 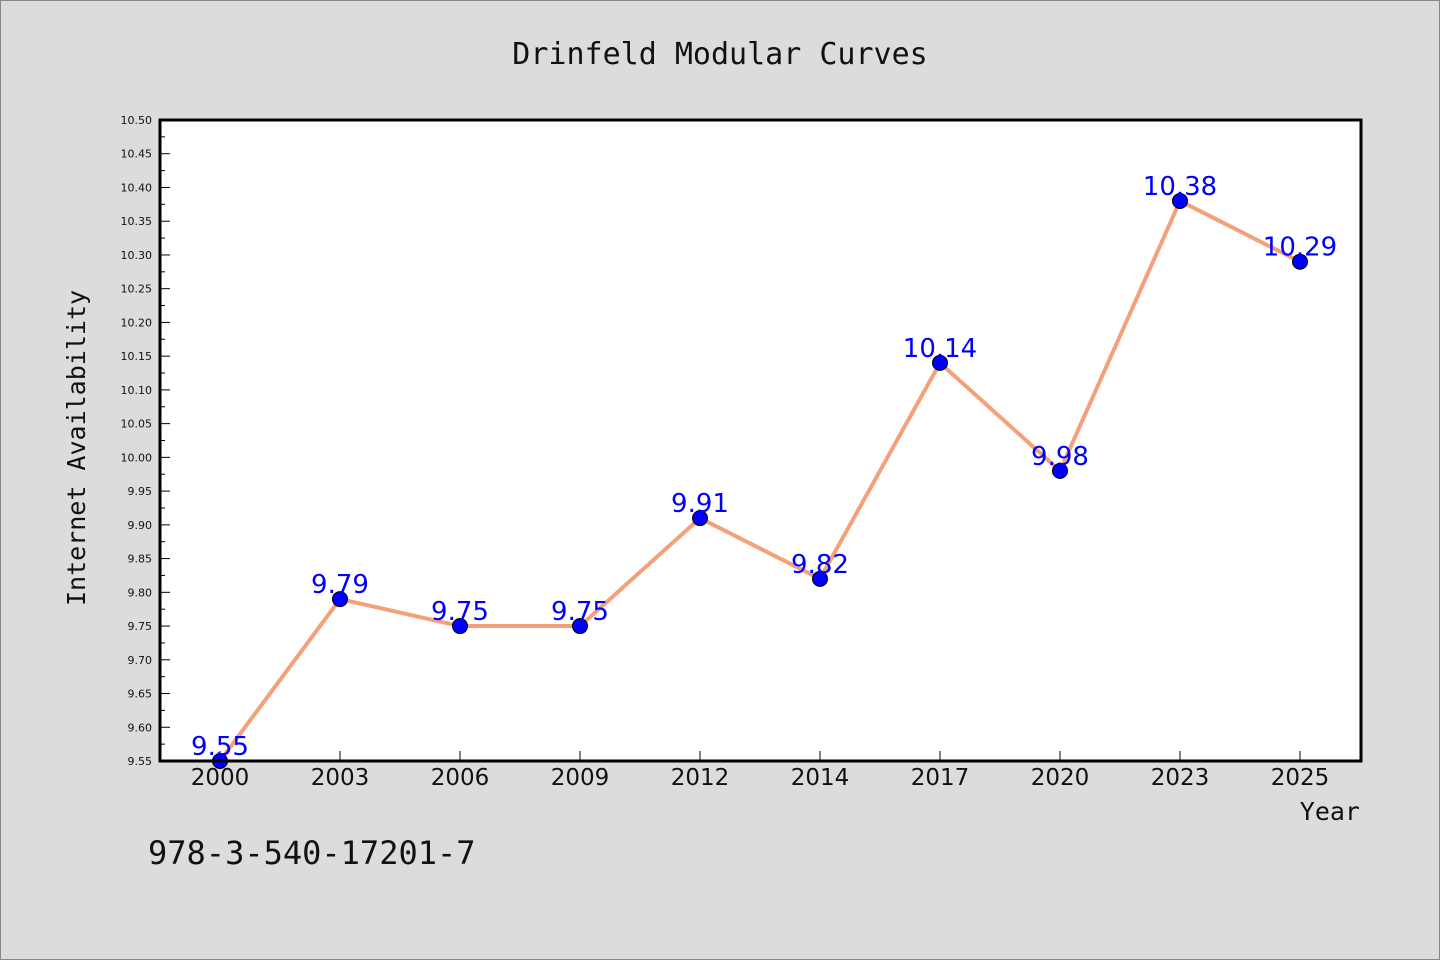 I want to click on y-tick-label: 10.45, so click(x=137, y=154).